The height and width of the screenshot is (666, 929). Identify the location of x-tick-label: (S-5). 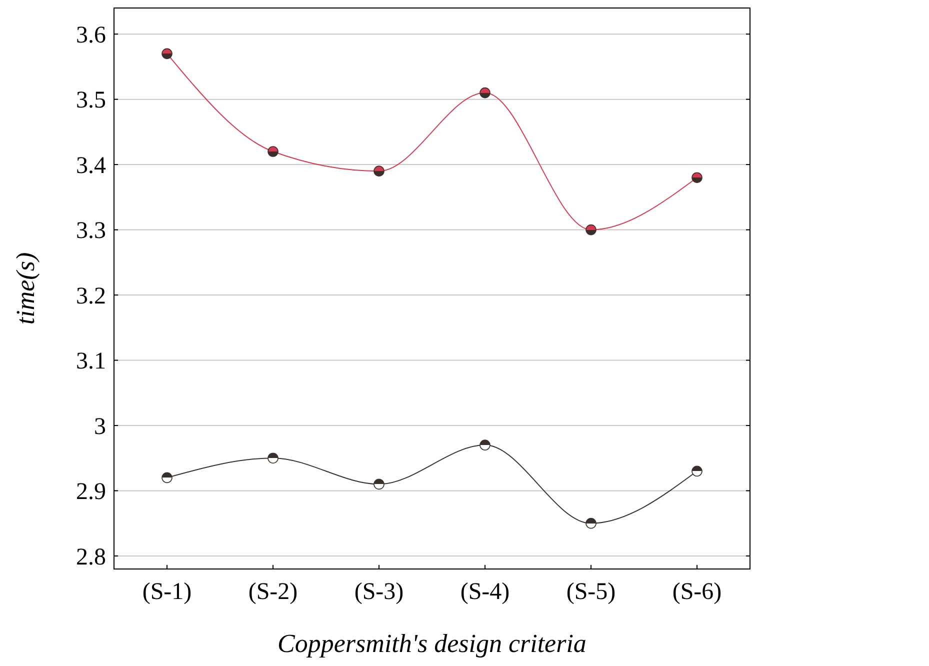
(591, 592).